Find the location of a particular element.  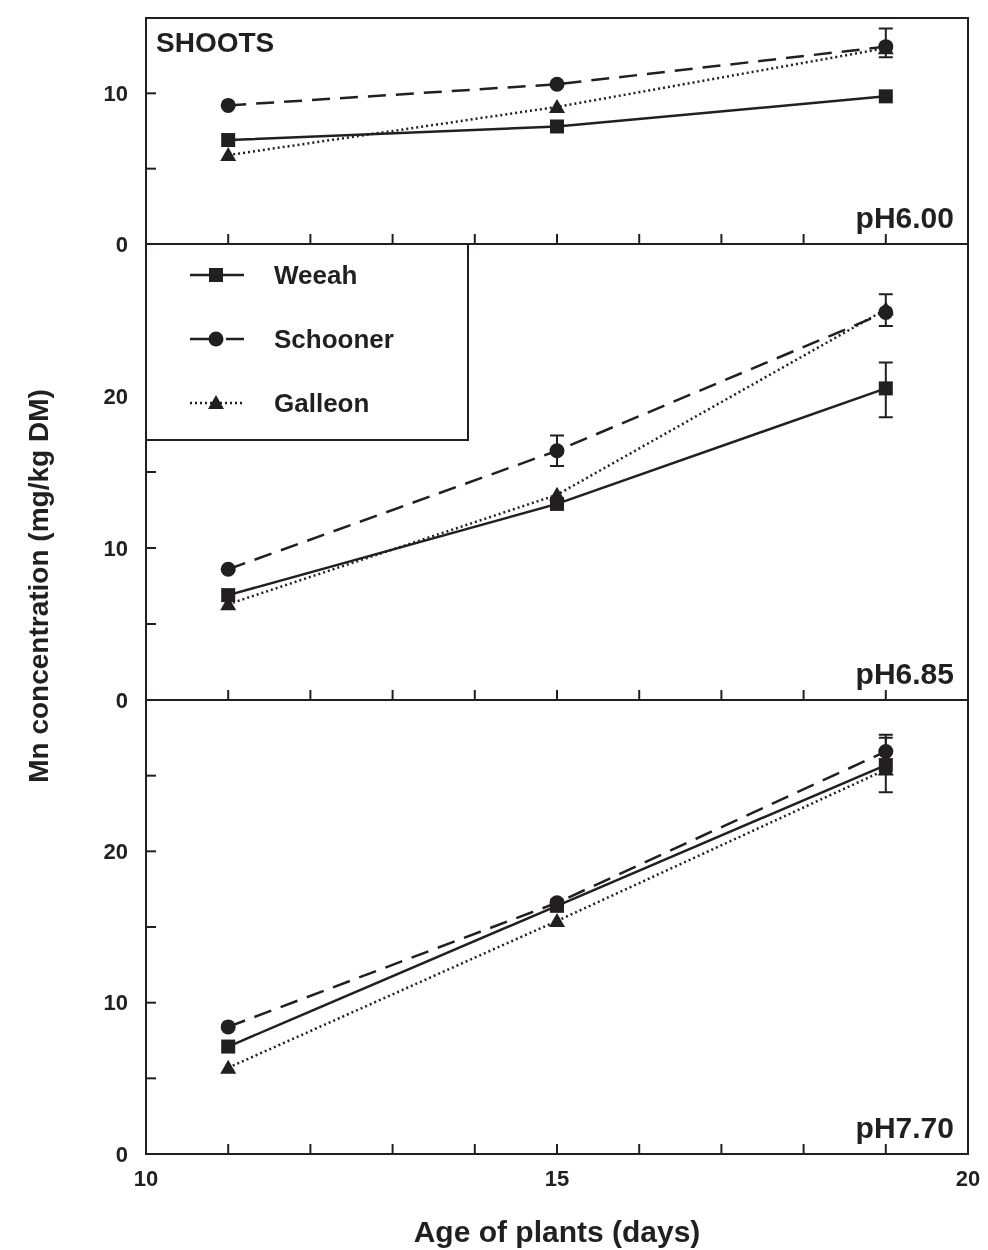

x-tick-label: 10 is located at coordinates (146, 1178).